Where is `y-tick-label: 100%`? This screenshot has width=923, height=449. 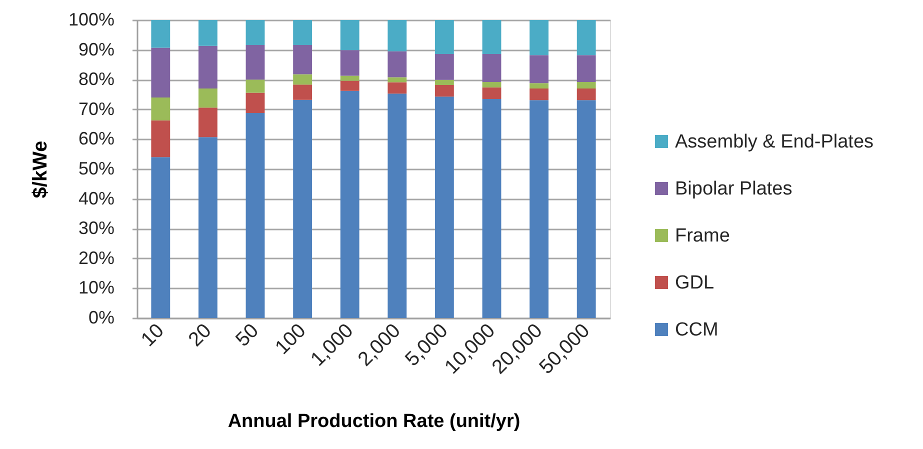 y-tick-label: 100% is located at coordinates (91, 20).